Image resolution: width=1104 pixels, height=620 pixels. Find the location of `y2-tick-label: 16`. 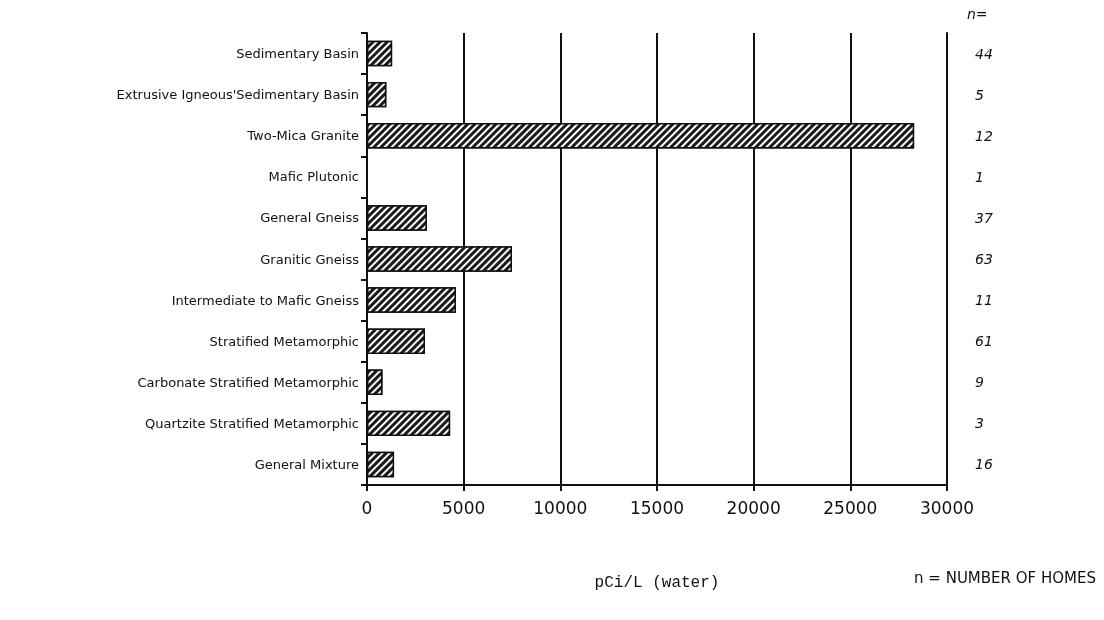

y2-tick-label: 16 is located at coordinates (984, 464).